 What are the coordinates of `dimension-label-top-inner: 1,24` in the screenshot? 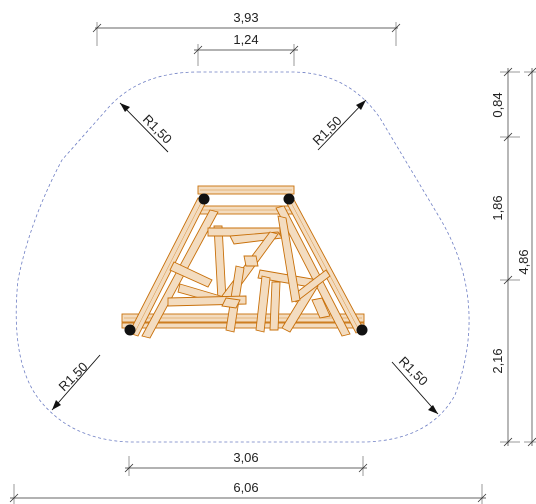 It's located at (245, 39).